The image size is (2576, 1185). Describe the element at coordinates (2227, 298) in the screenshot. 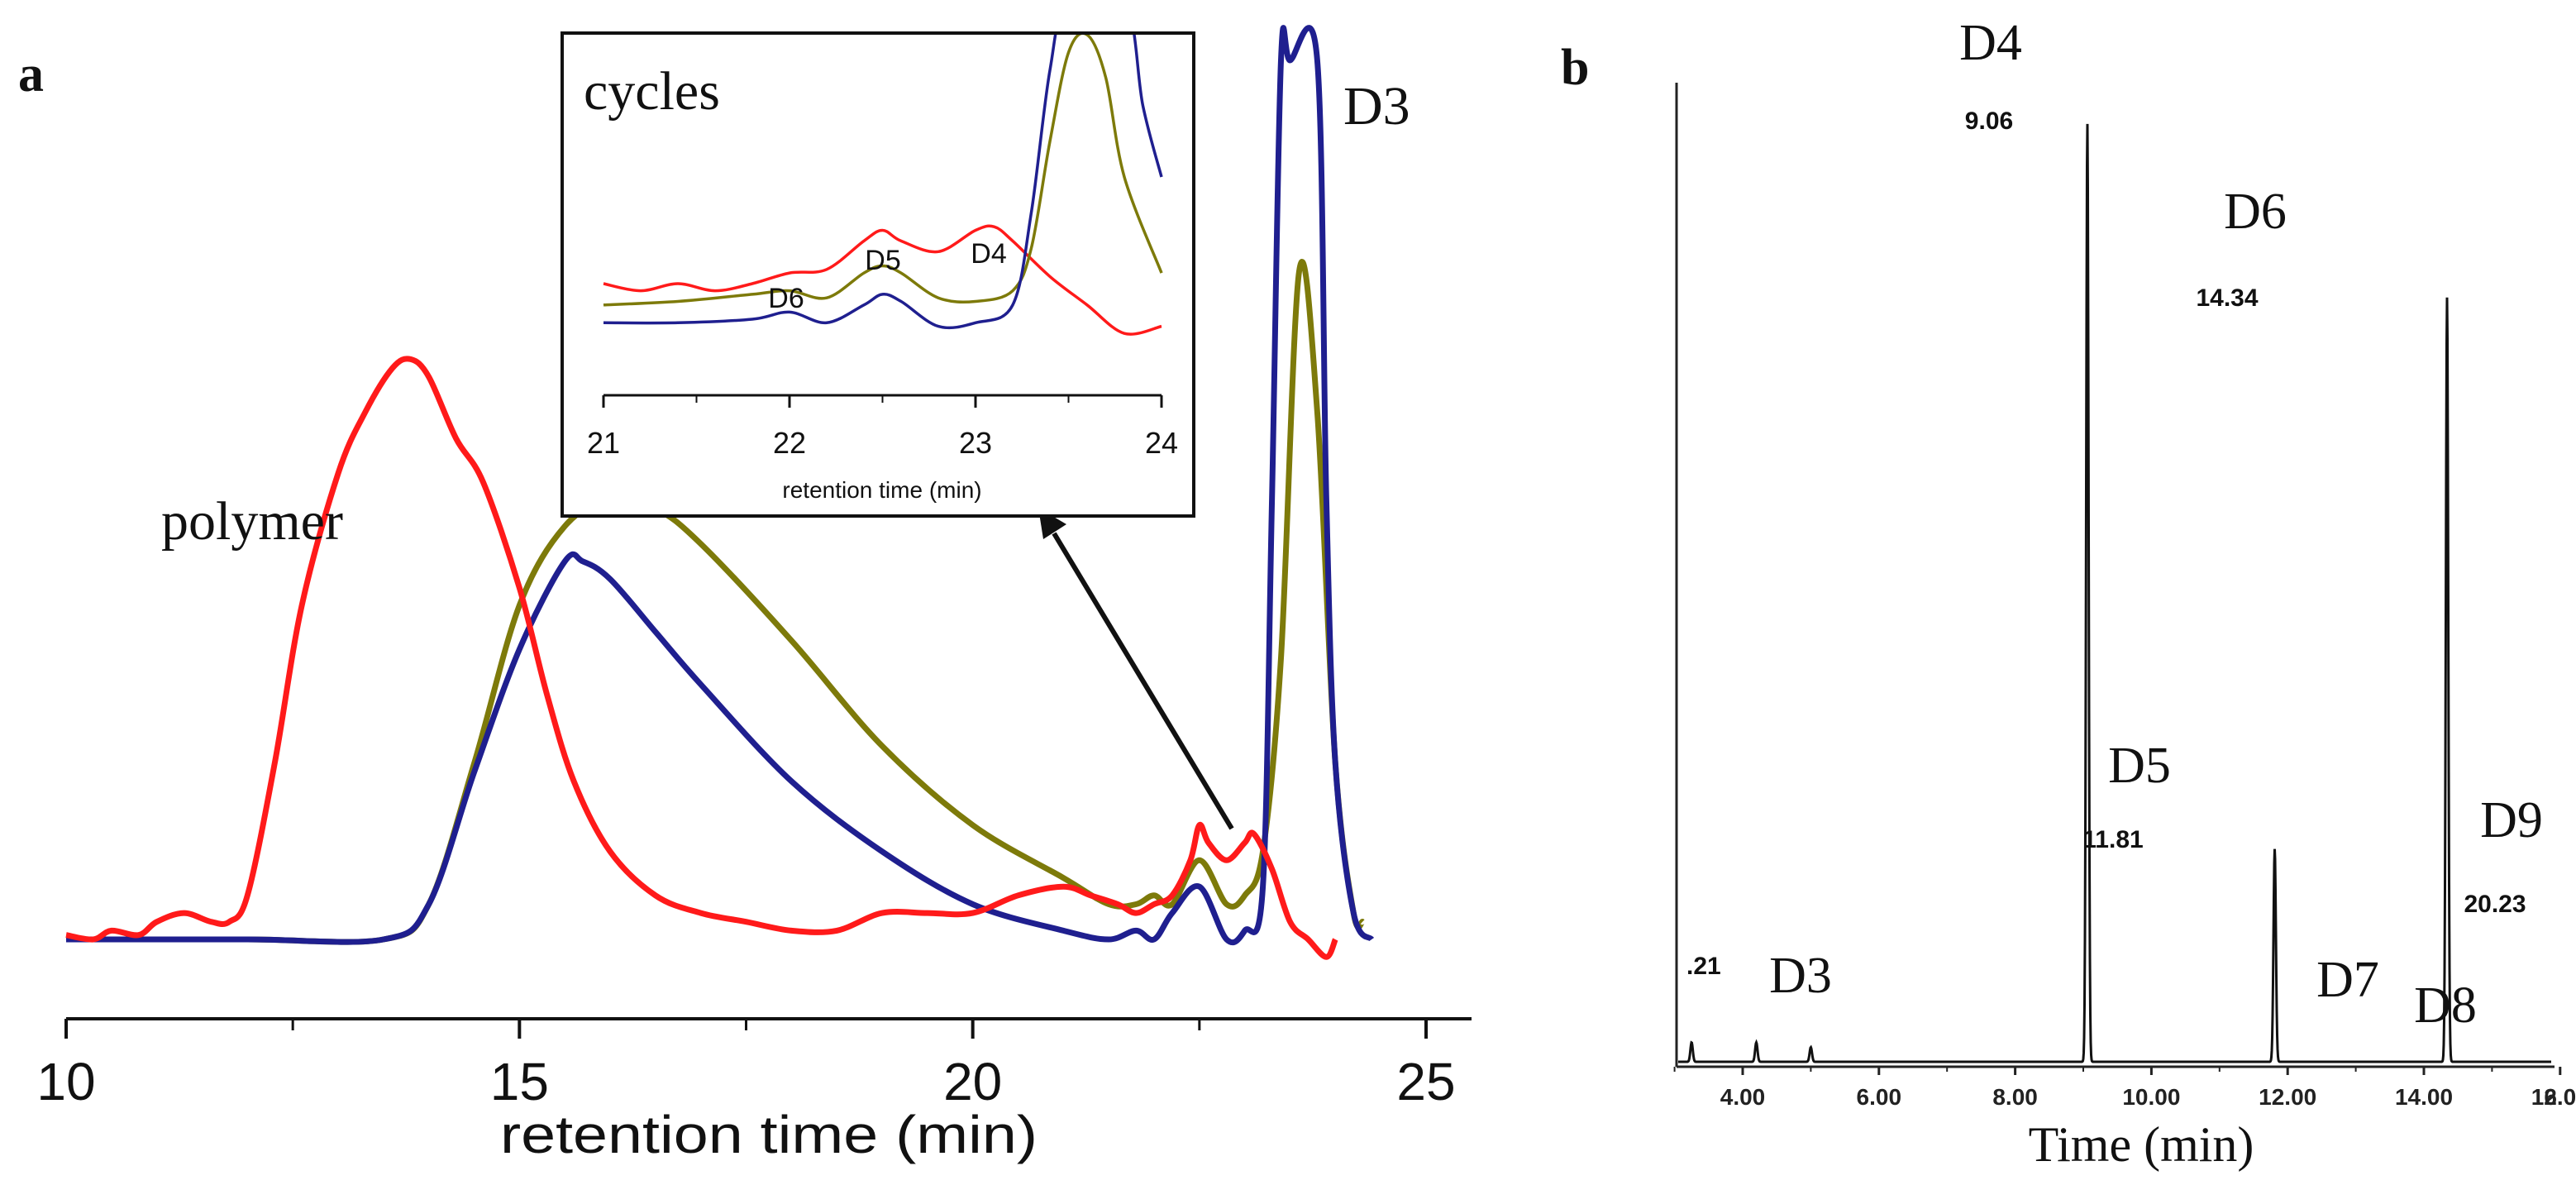

I see `rt-label-14-34: 14.34` at that location.